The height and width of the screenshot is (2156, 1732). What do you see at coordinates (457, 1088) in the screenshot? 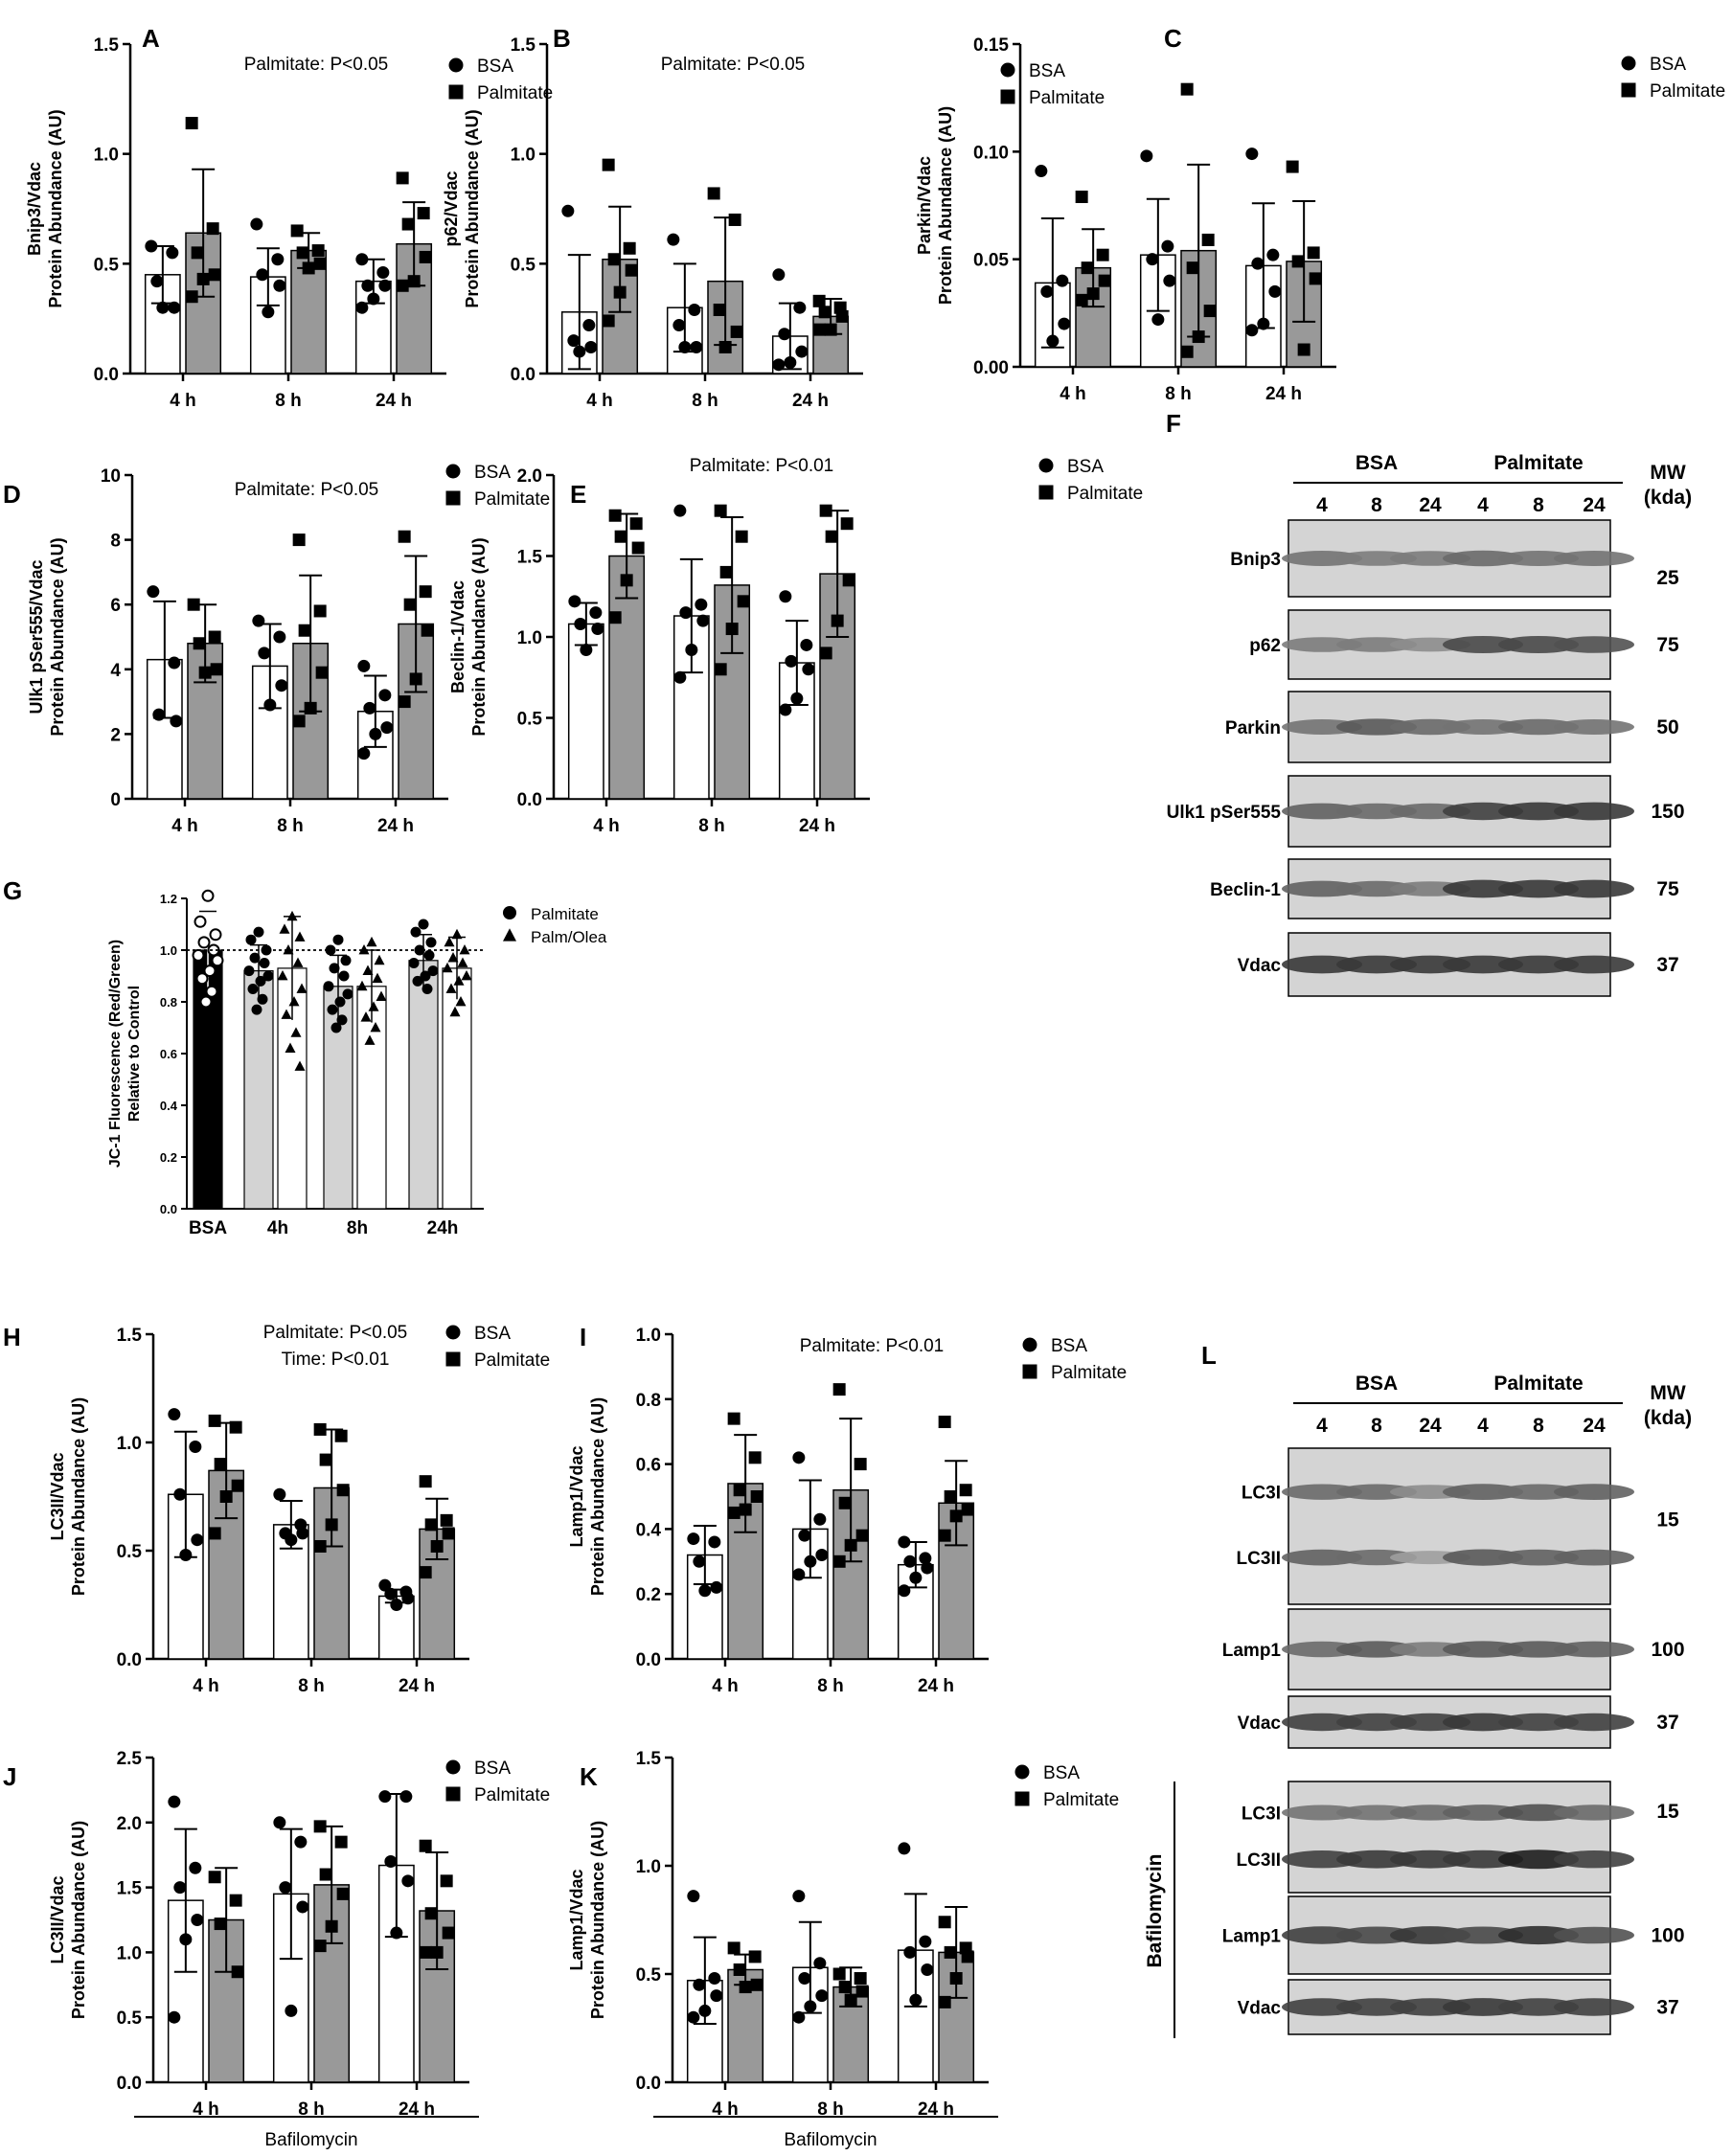
I see `bar-G` at bounding box center [457, 1088].